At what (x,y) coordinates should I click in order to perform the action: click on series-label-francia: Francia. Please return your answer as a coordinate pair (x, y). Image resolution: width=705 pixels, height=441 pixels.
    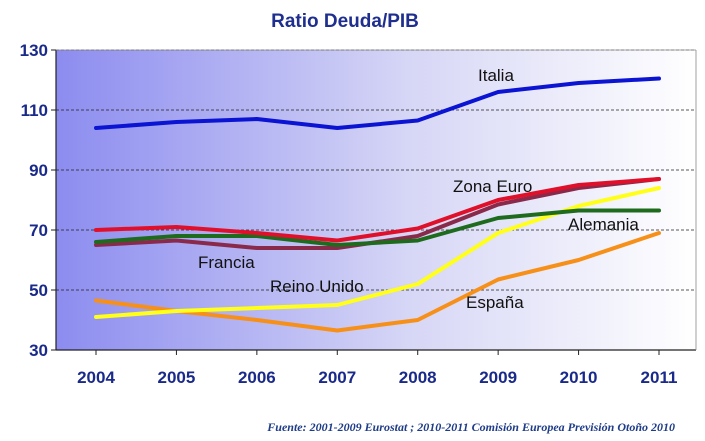
    Looking at the image, I should click on (226, 262).